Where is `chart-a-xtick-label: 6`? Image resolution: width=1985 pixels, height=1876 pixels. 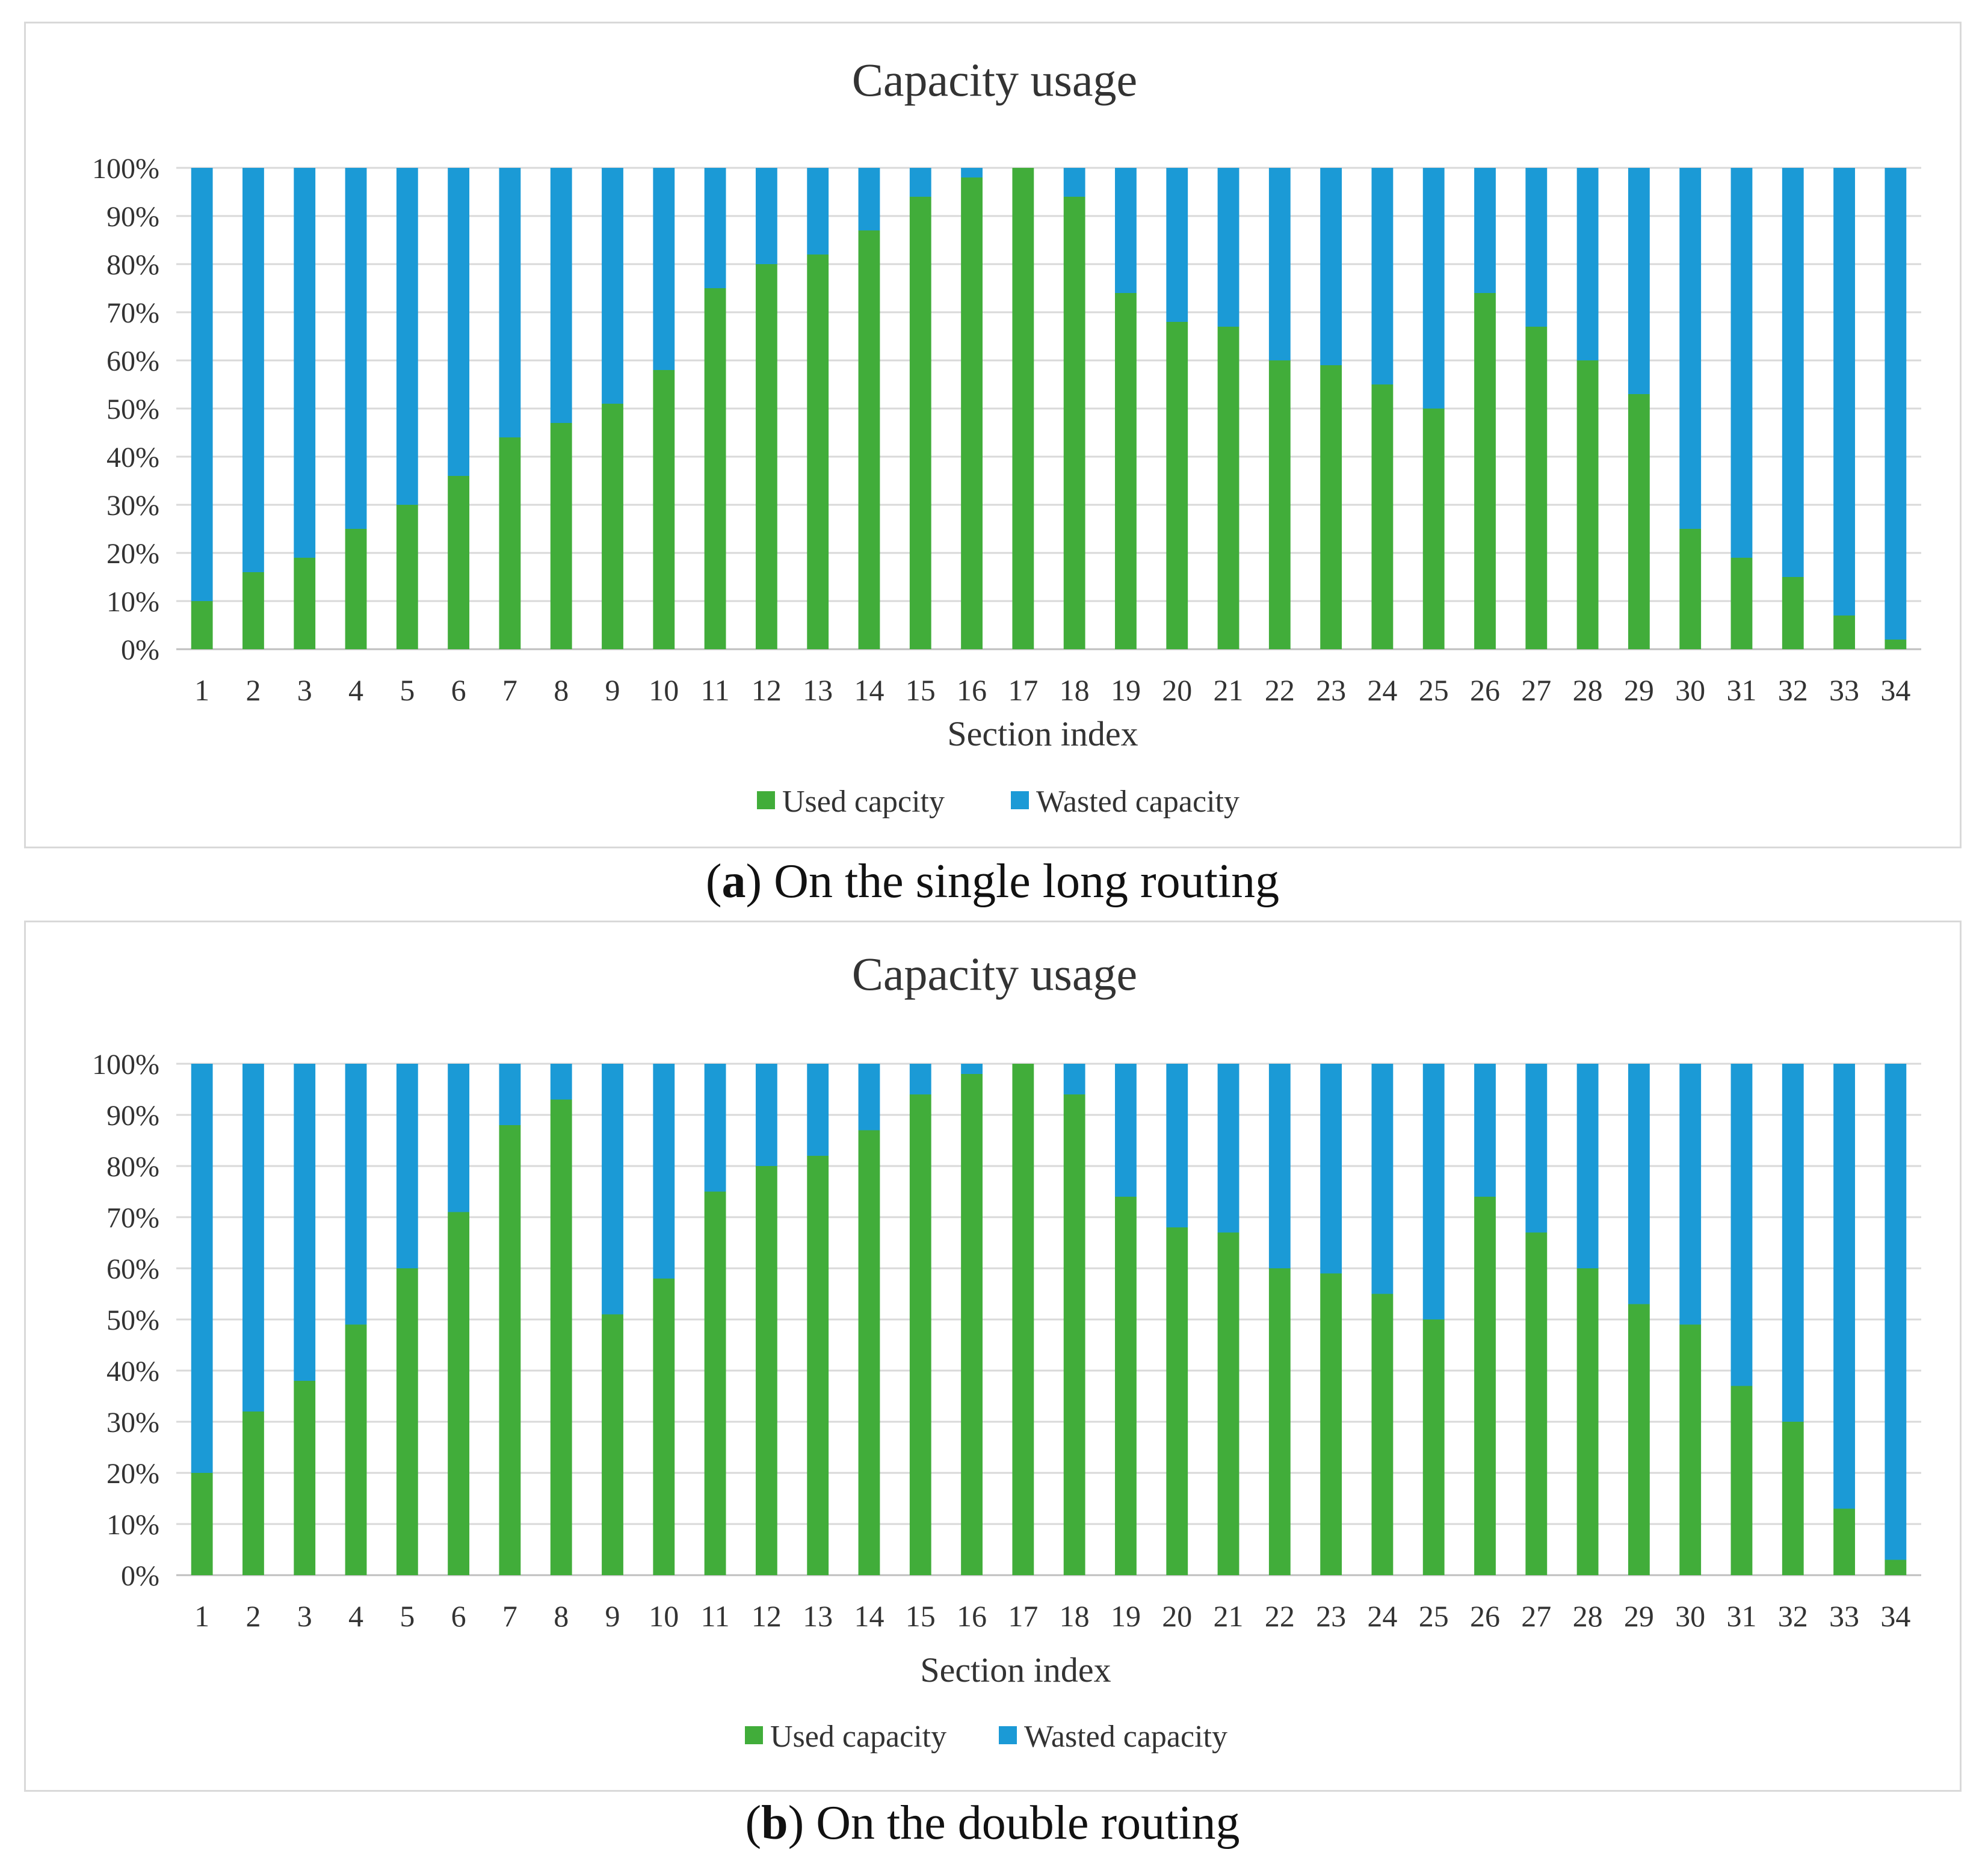 chart-a-xtick-label: 6 is located at coordinates (458, 690).